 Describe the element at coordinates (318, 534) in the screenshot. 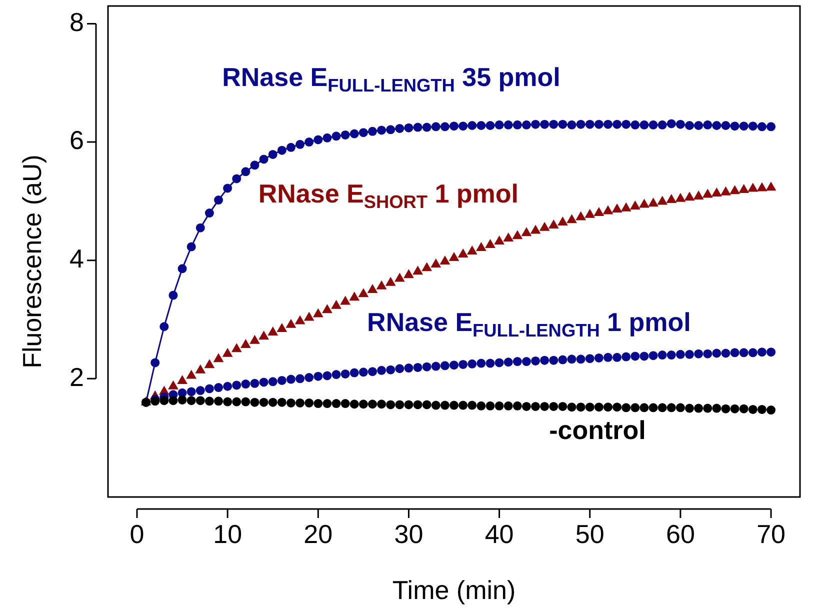

I see `x-tick-label: 20` at that location.